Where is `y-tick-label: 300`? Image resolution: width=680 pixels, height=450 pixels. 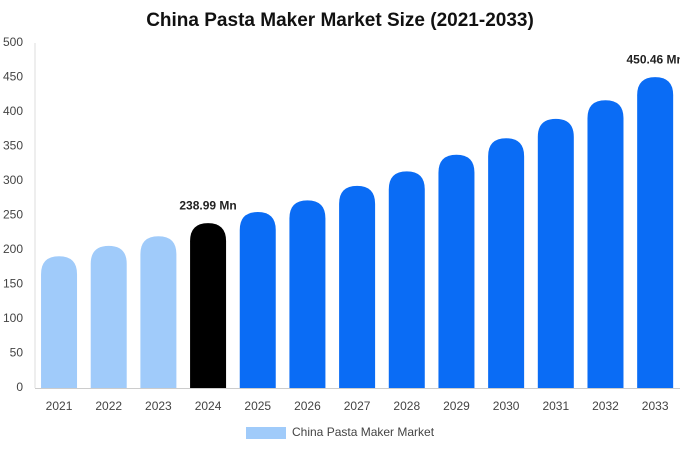 y-tick-label: 300 is located at coordinates (13, 180).